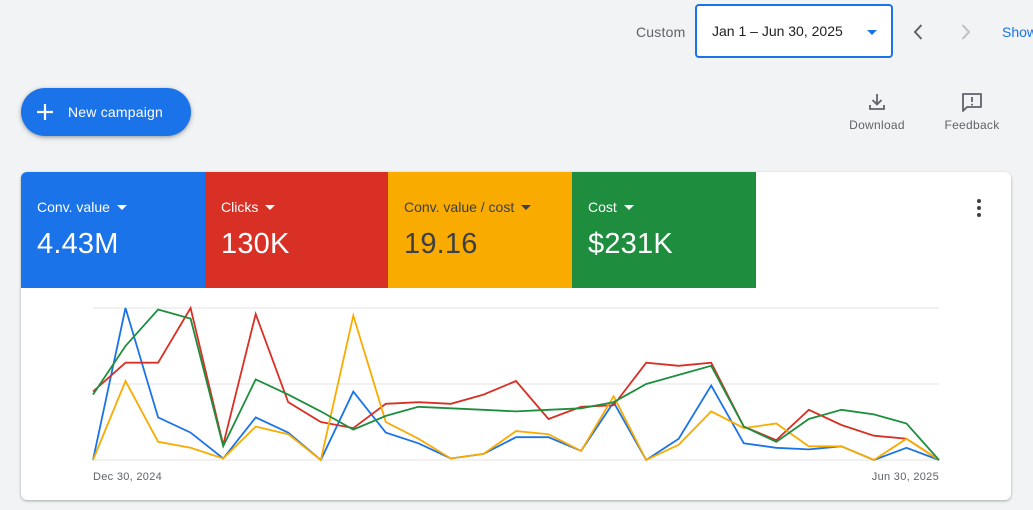  What do you see at coordinates (45, 112) in the screenshot?
I see `plus-icon` at bounding box center [45, 112].